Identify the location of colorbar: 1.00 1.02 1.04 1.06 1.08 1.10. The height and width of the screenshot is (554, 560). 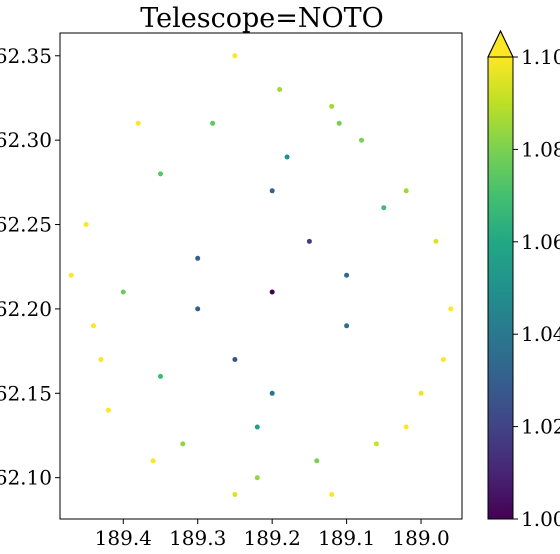
(523, 280).